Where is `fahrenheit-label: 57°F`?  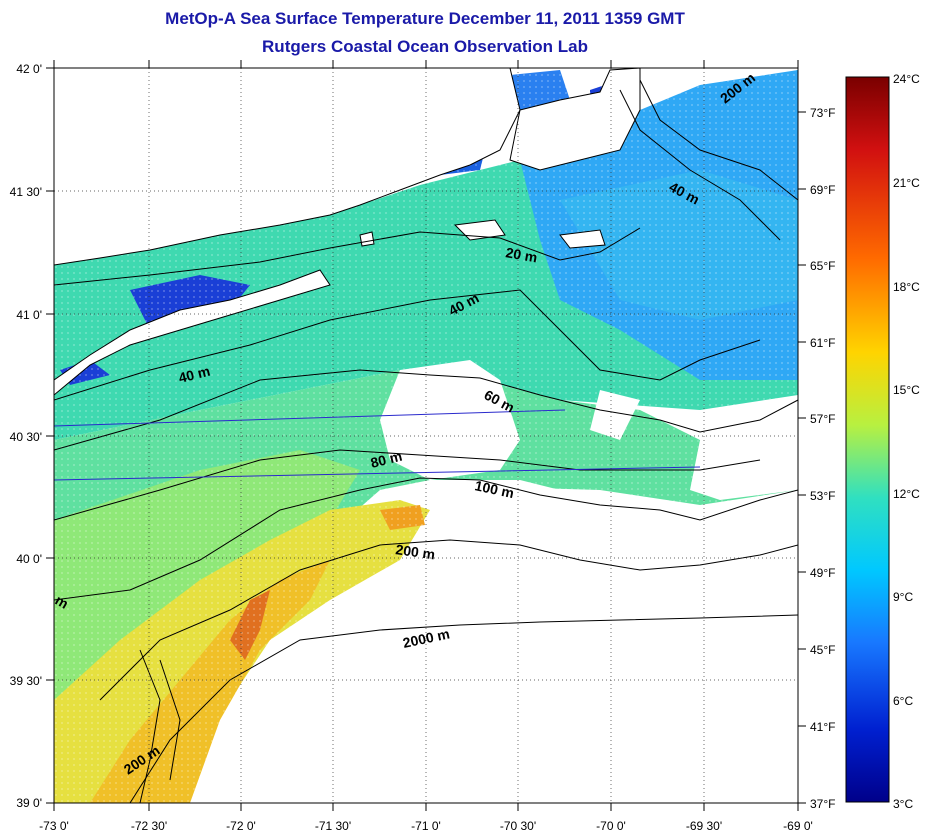
fahrenheit-label: 57°F is located at coordinates (822, 419).